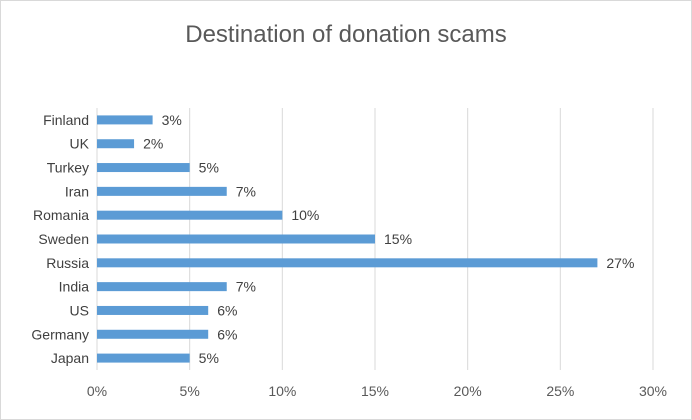  Describe the element at coordinates (67, 263) in the screenshot. I see `category-label: Russia` at that location.